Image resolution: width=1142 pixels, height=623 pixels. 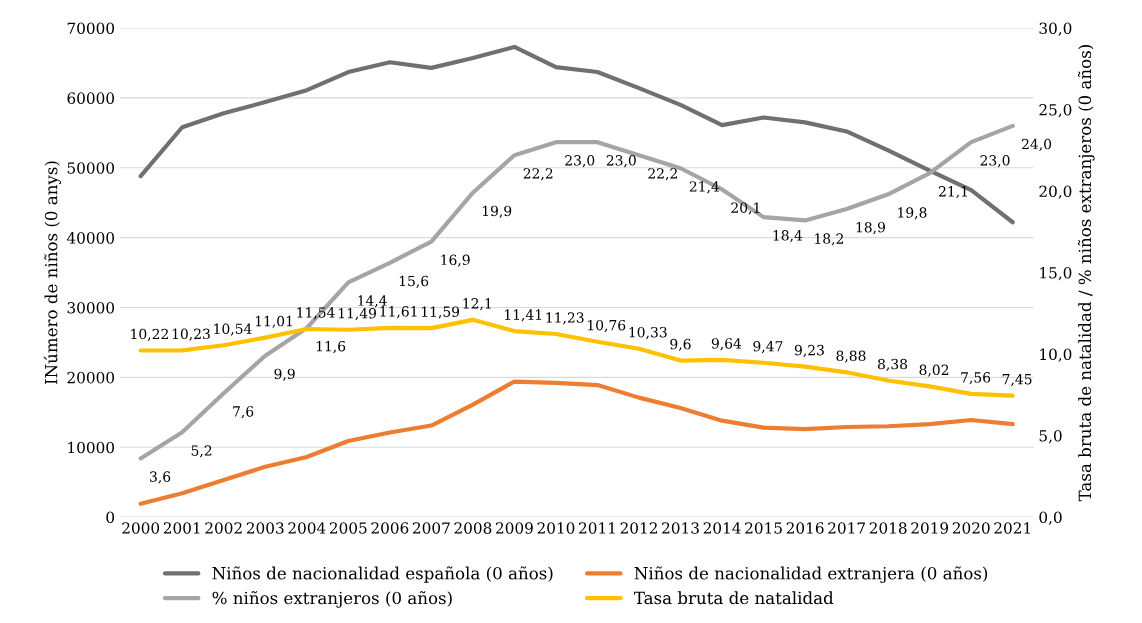 I want to click on data-label: 8,02, so click(x=934, y=370).